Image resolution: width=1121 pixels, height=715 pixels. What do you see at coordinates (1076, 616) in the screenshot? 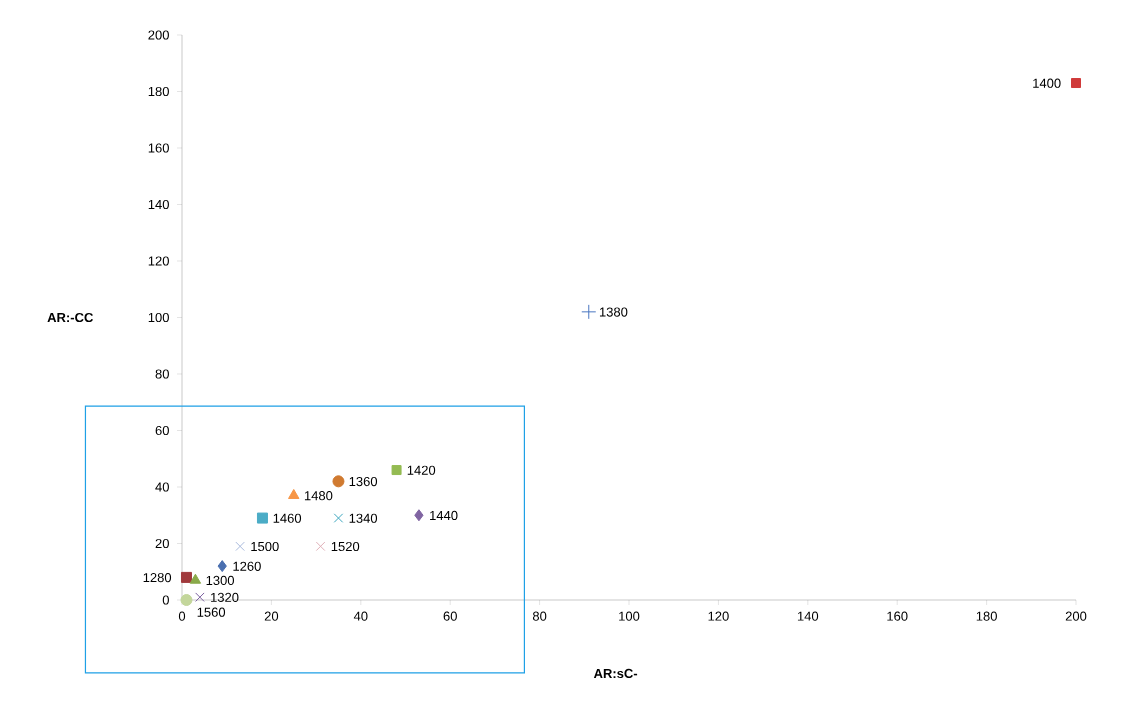
I see `x-tick-label: 200` at bounding box center [1076, 616].